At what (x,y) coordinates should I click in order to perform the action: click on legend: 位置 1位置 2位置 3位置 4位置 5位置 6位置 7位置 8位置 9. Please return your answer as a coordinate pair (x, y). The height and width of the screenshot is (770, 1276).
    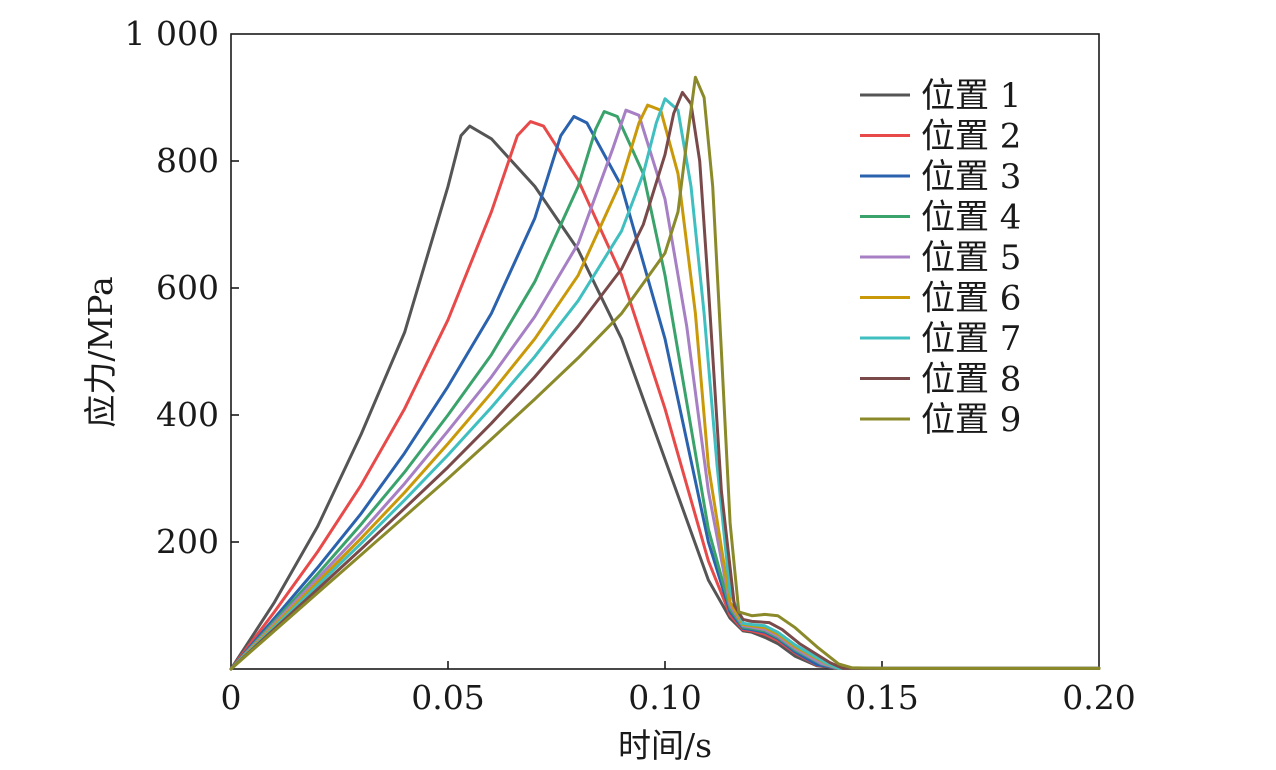
    Looking at the image, I should click on (940, 258).